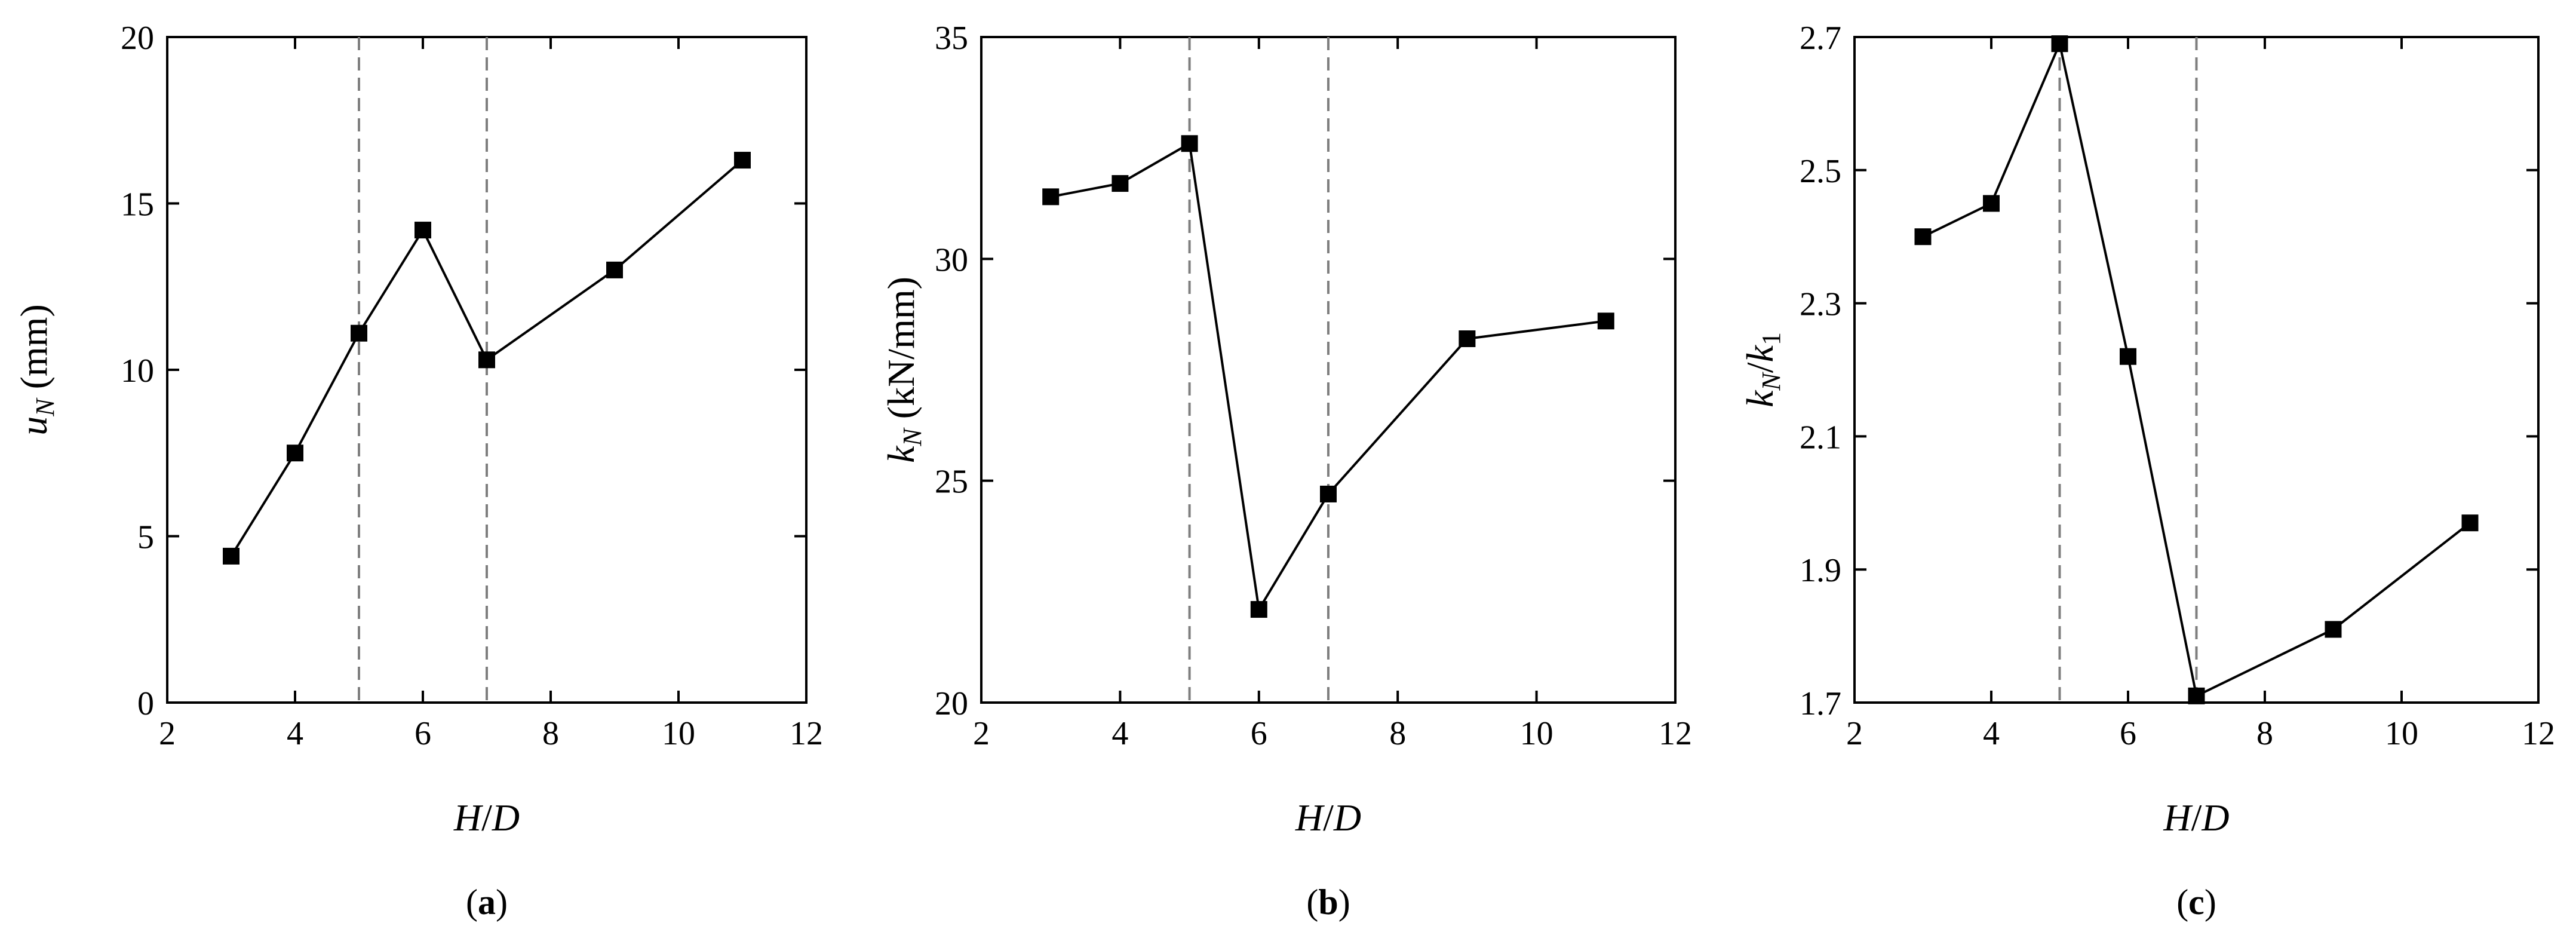  I want to click on y-axis-title: uN (mm), so click(36, 370).